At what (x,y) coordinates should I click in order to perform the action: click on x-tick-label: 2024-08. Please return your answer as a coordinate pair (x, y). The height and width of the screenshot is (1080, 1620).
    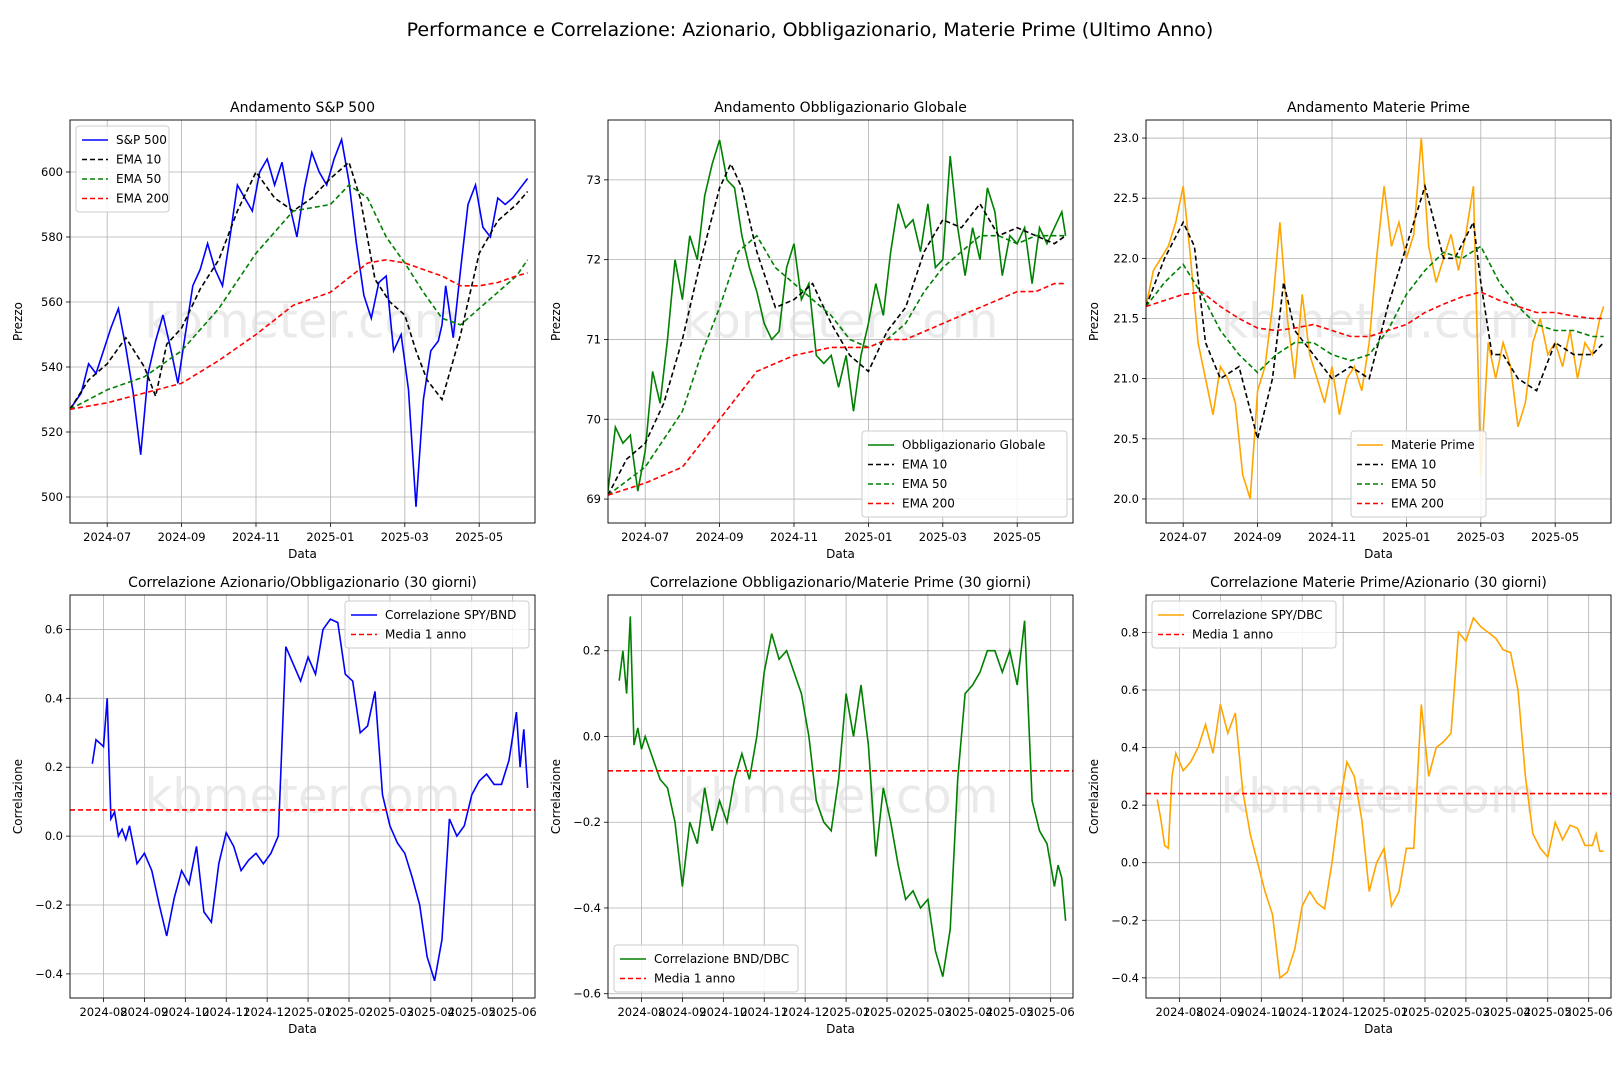
    Looking at the image, I should click on (1179, 1012).